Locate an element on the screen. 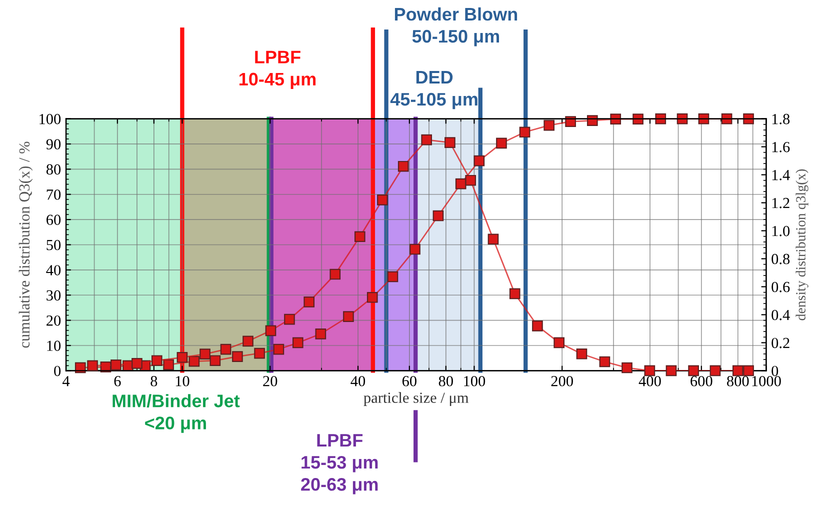 This screenshot has height=512, width=817. x-tick-label: 4 is located at coordinates (66, 381).